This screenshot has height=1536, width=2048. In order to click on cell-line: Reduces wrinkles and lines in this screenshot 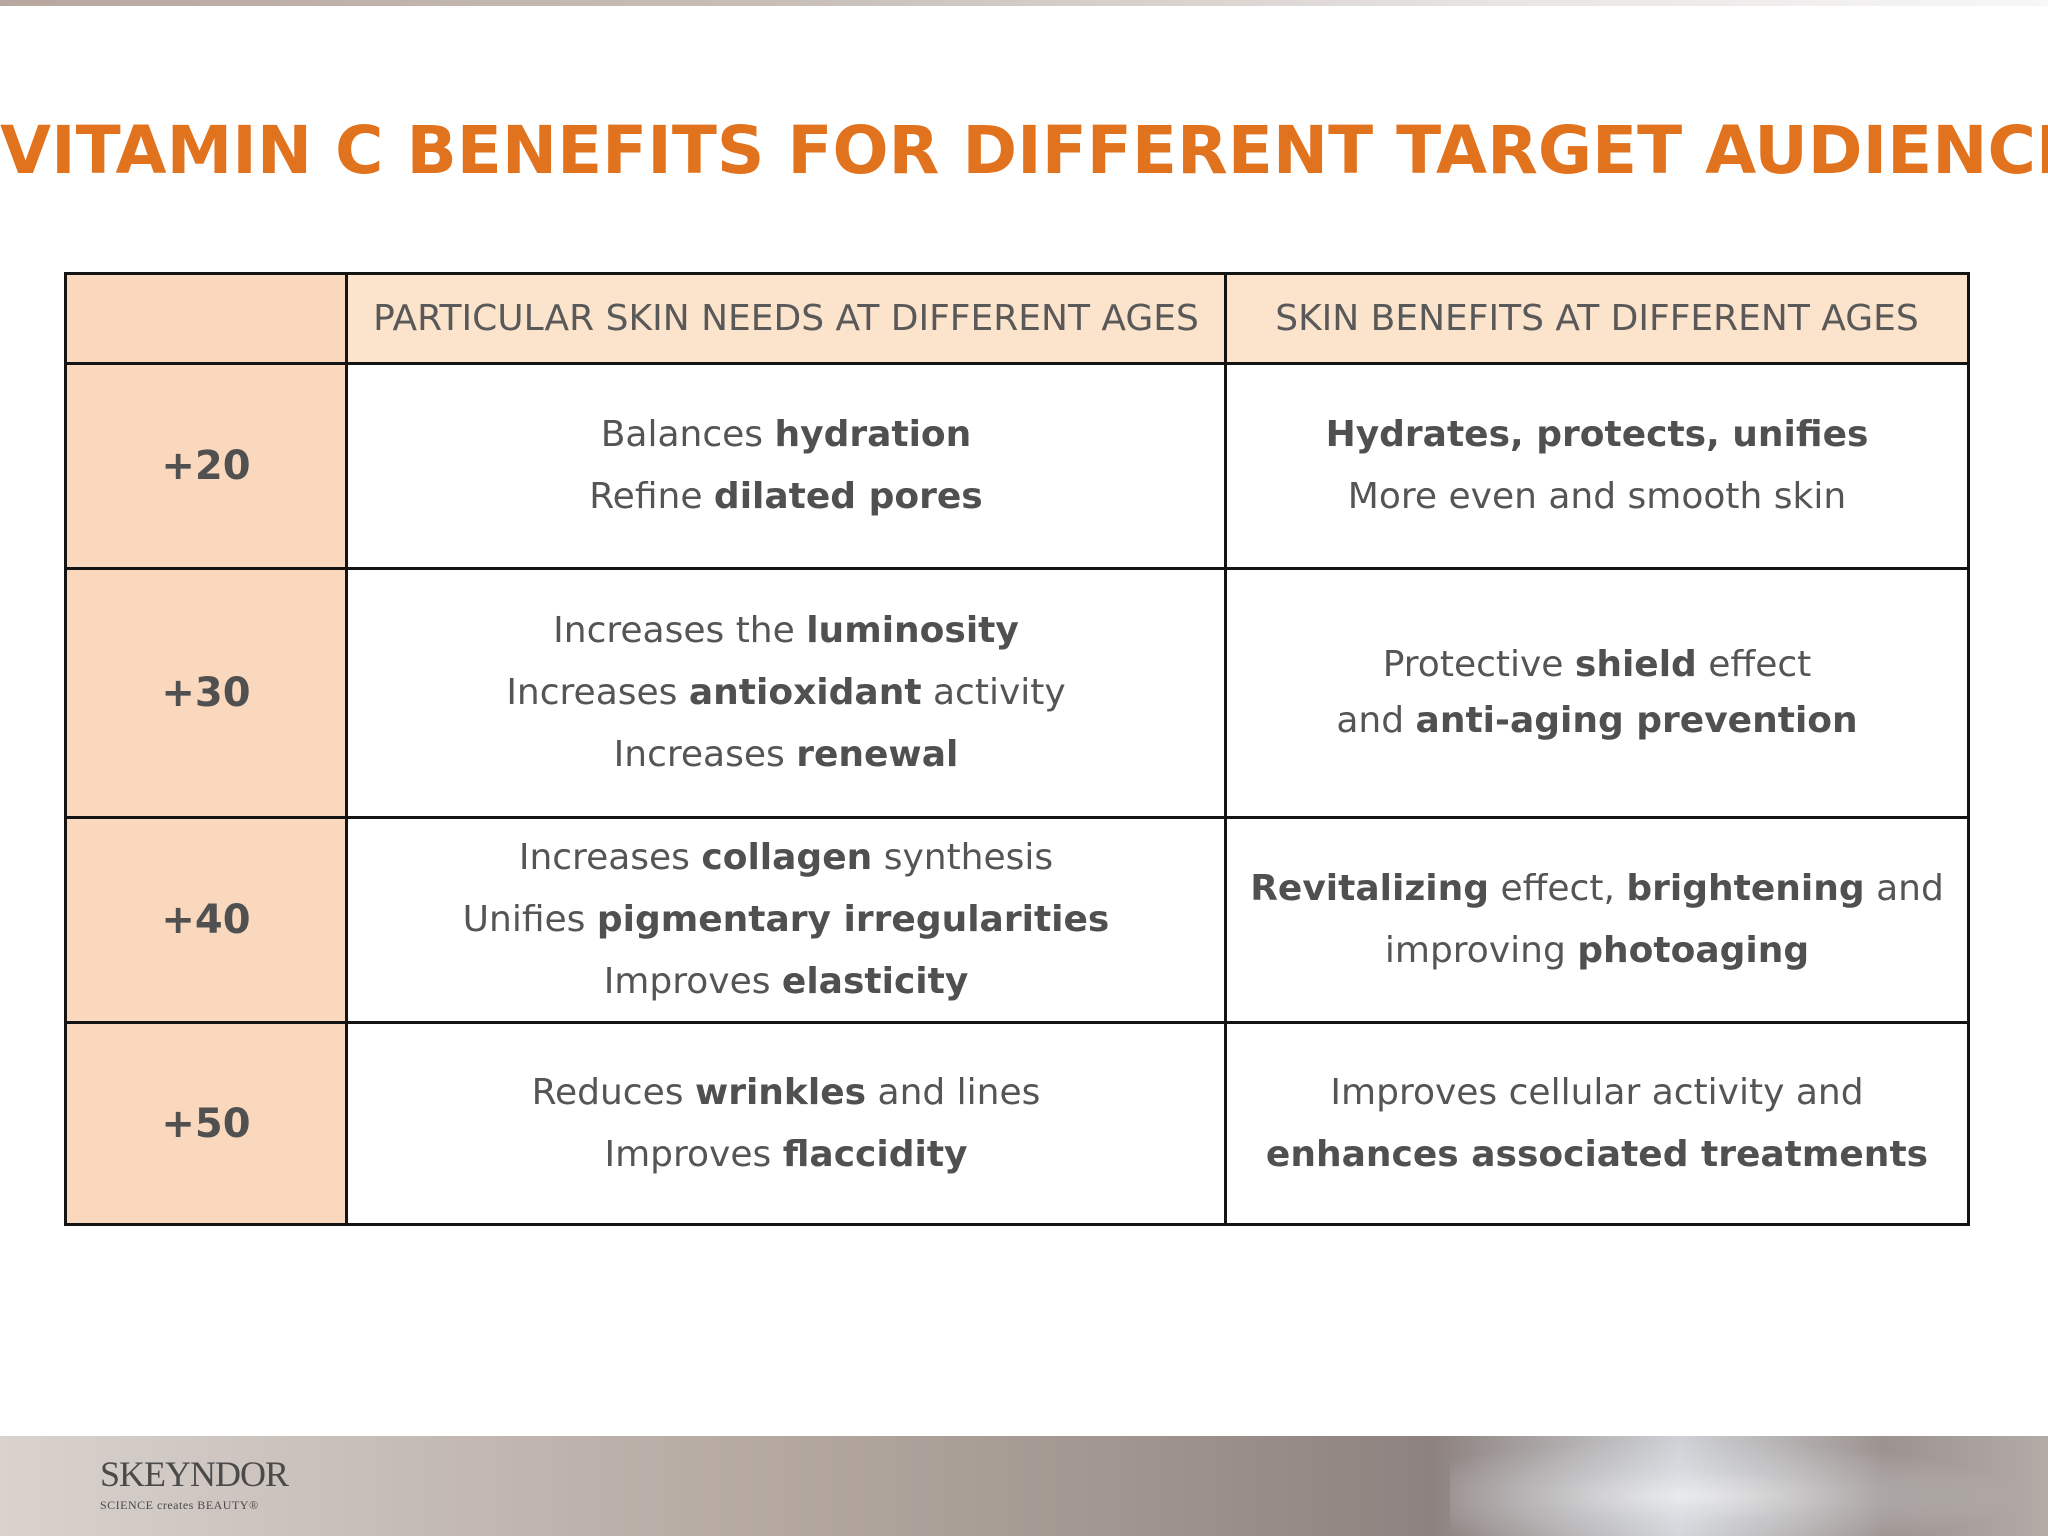, I will do `click(786, 1093)`.